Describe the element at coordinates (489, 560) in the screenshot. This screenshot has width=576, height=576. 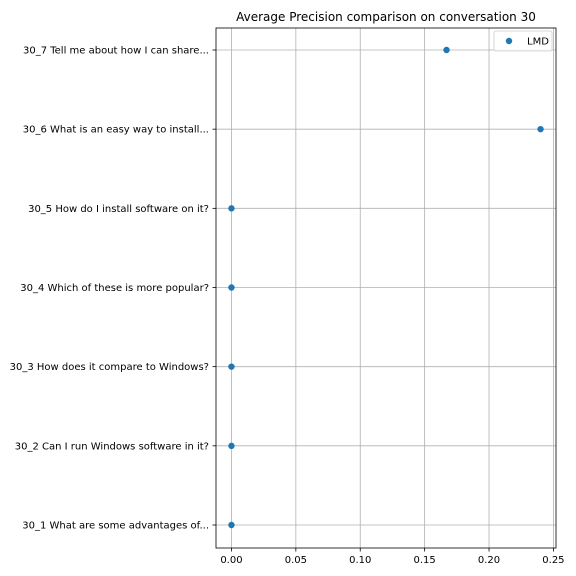
I see `x-tick-label: 0.20` at that location.